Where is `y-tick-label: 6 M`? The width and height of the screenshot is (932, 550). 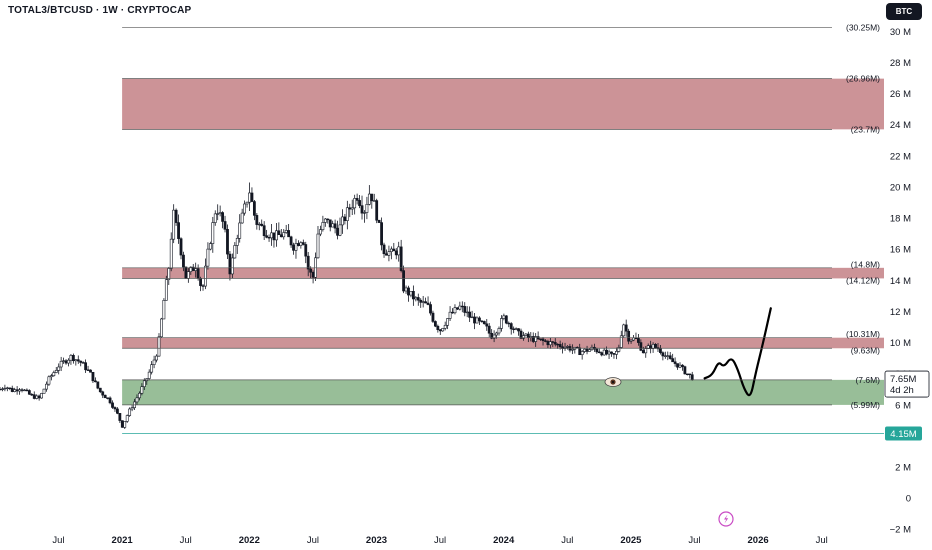
y-tick-label: 6 M is located at coordinates (903, 405).